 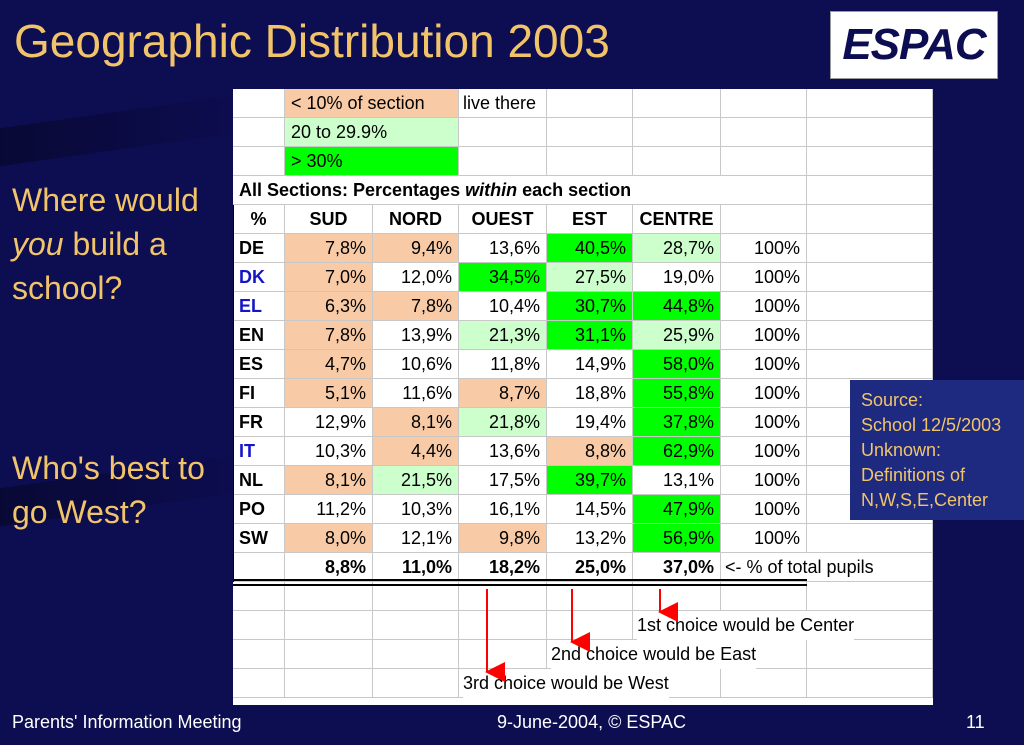 What do you see at coordinates (105, 200) in the screenshot?
I see `question-text-pre: Where would` at bounding box center [105, 200].